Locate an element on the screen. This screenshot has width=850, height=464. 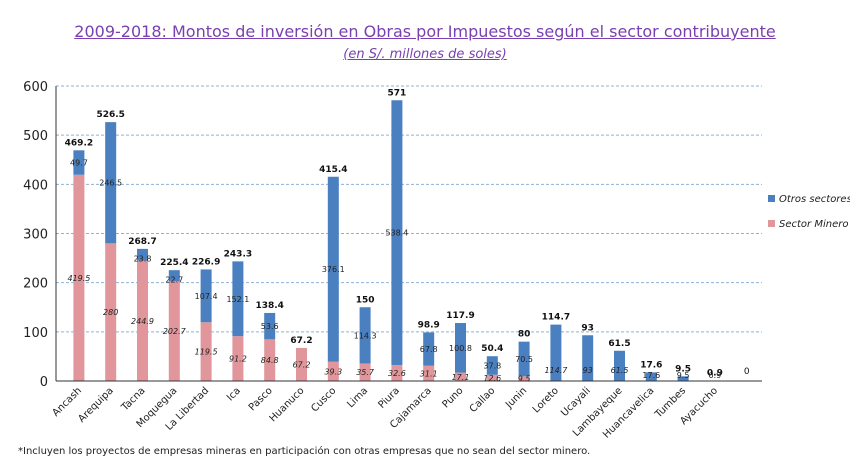
total-label: 268.7 is located at coordinates (142, 242).